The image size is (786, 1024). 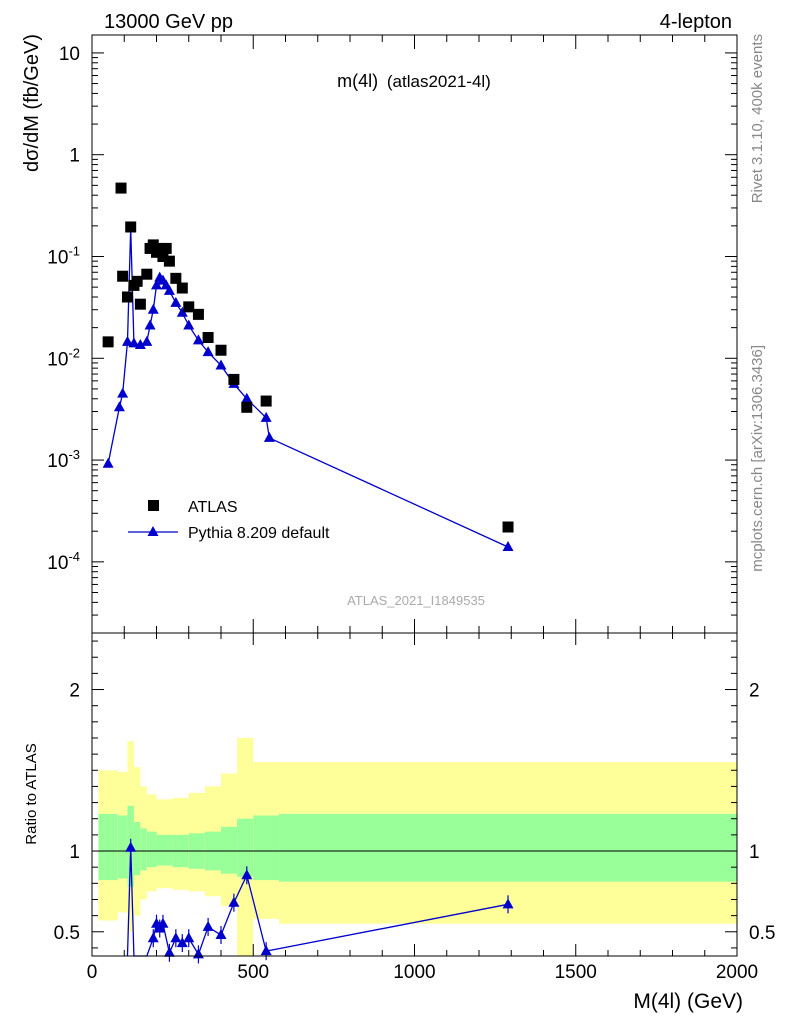 What do you see at coordinates (168, 22) in the screenshot?
I see `header-energy: 13000 GeV pp` at bounding box center [168, 22].